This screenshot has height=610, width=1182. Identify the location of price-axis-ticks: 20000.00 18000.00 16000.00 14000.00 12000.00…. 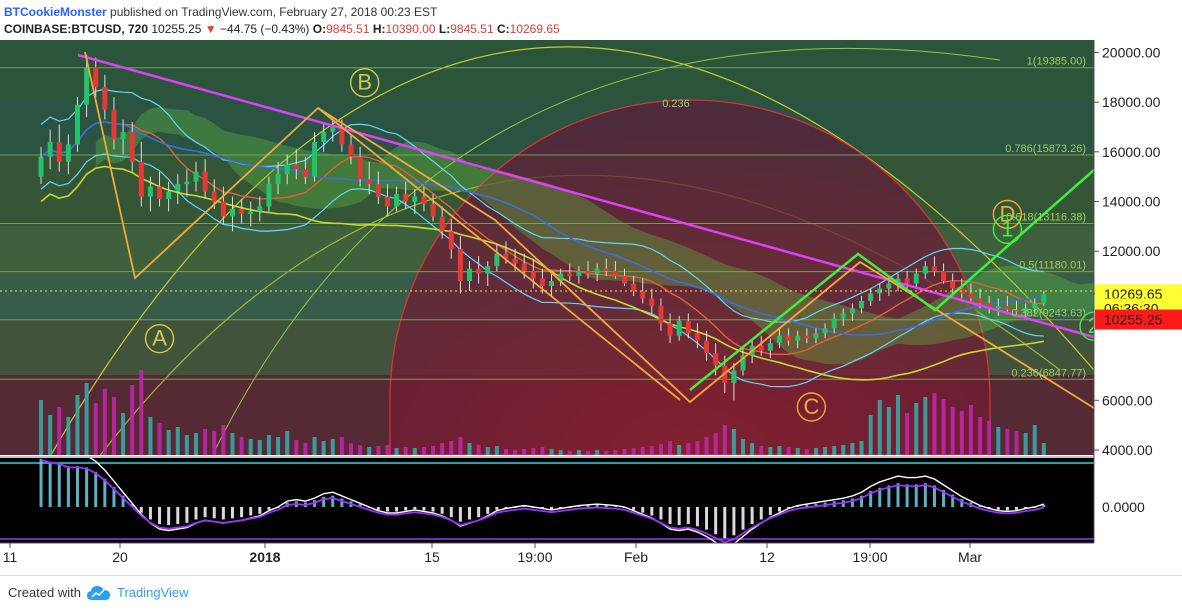
(1127, 251).